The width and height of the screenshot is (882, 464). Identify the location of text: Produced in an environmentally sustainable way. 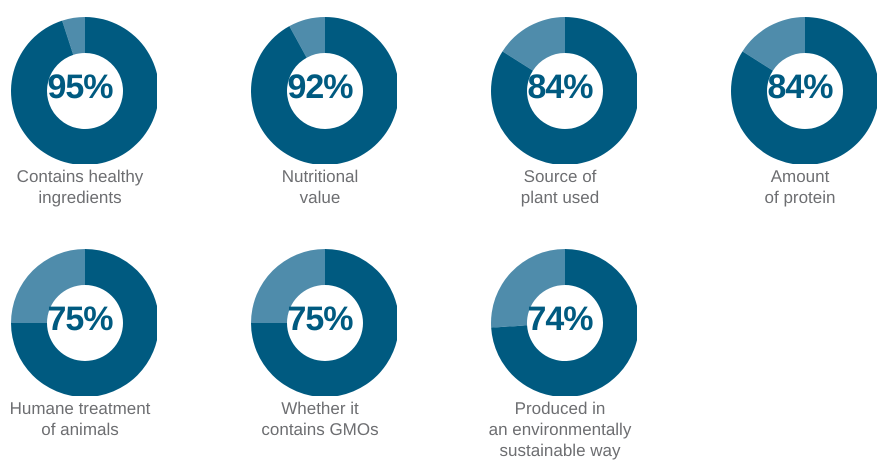
(560, 429).